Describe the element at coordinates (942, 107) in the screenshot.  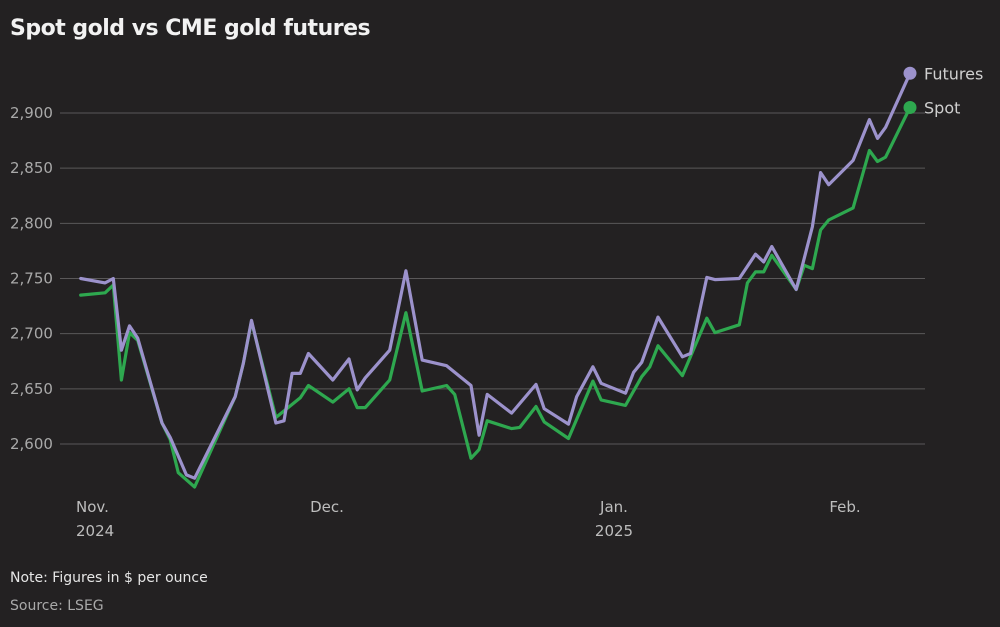
I see `legend-label-spot: Spot` at that location.